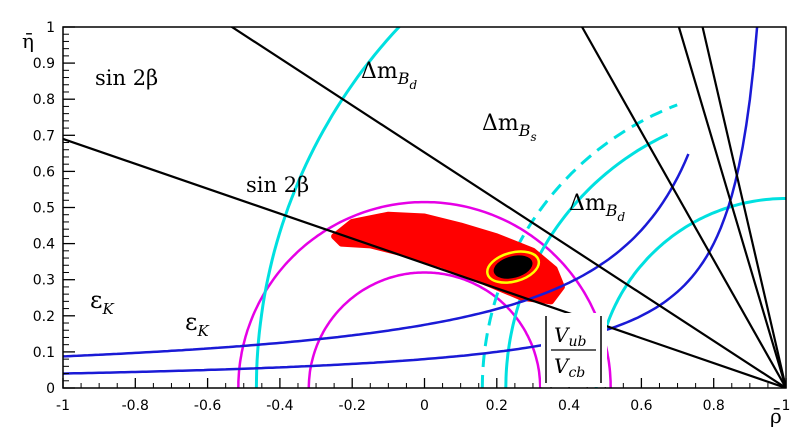 Image resolution: width=795 pixels, height=434 pixels. Describe the element at coordinates (44, 100) in the screenshot. I see `y-tick-label: 0.8` at that location.